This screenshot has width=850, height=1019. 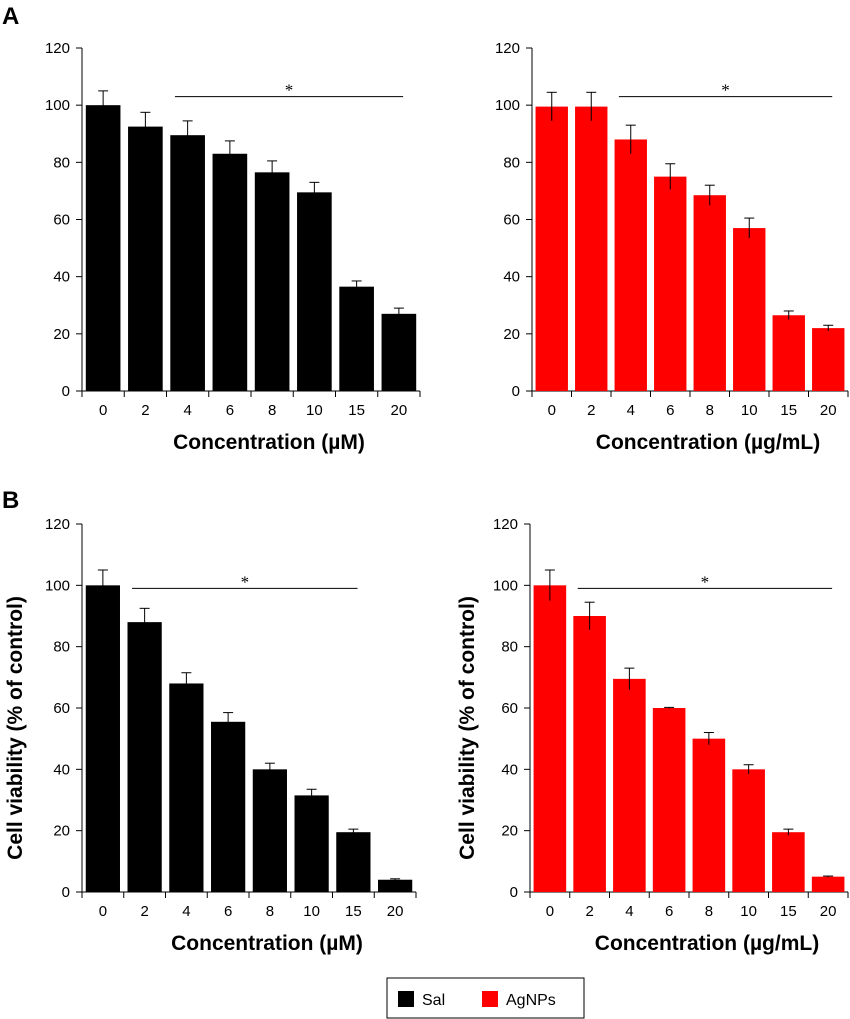 I want to click on legend-swatch-sal, so click(x=406, y=999).